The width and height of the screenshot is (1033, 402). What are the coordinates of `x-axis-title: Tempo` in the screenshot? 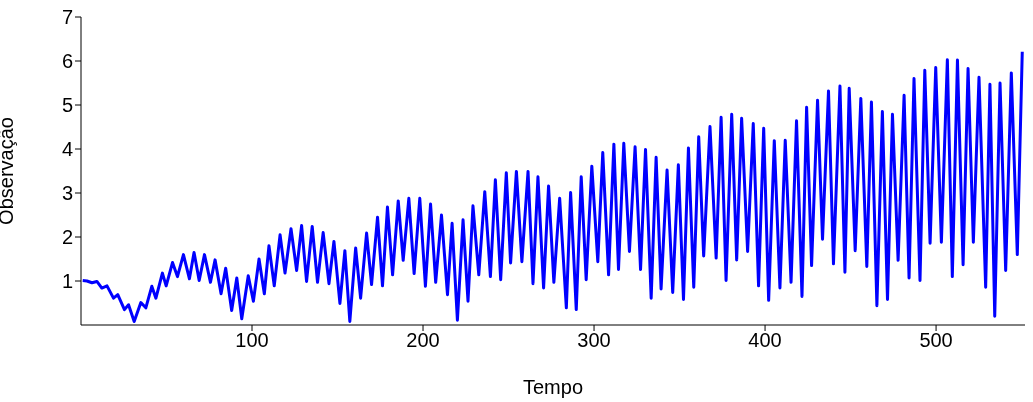 It's located at (553, 387).